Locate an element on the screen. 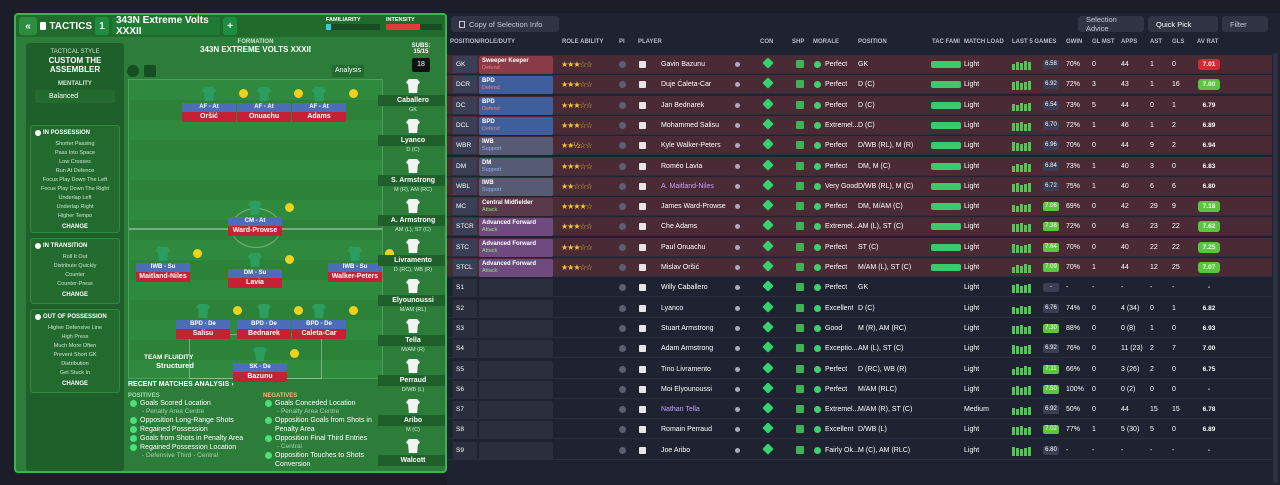 The height and width of the screenshot is (485, 1280). pitch-player: SK - De Bazunu is located at coordinates (266, 364).